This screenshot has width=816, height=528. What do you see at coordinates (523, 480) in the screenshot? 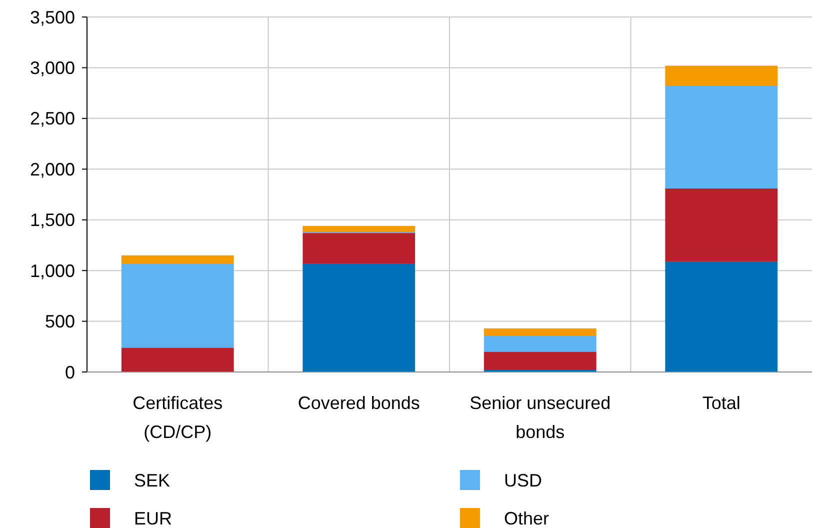
I see `legend-label: USD` at bounding box center [523, 480].